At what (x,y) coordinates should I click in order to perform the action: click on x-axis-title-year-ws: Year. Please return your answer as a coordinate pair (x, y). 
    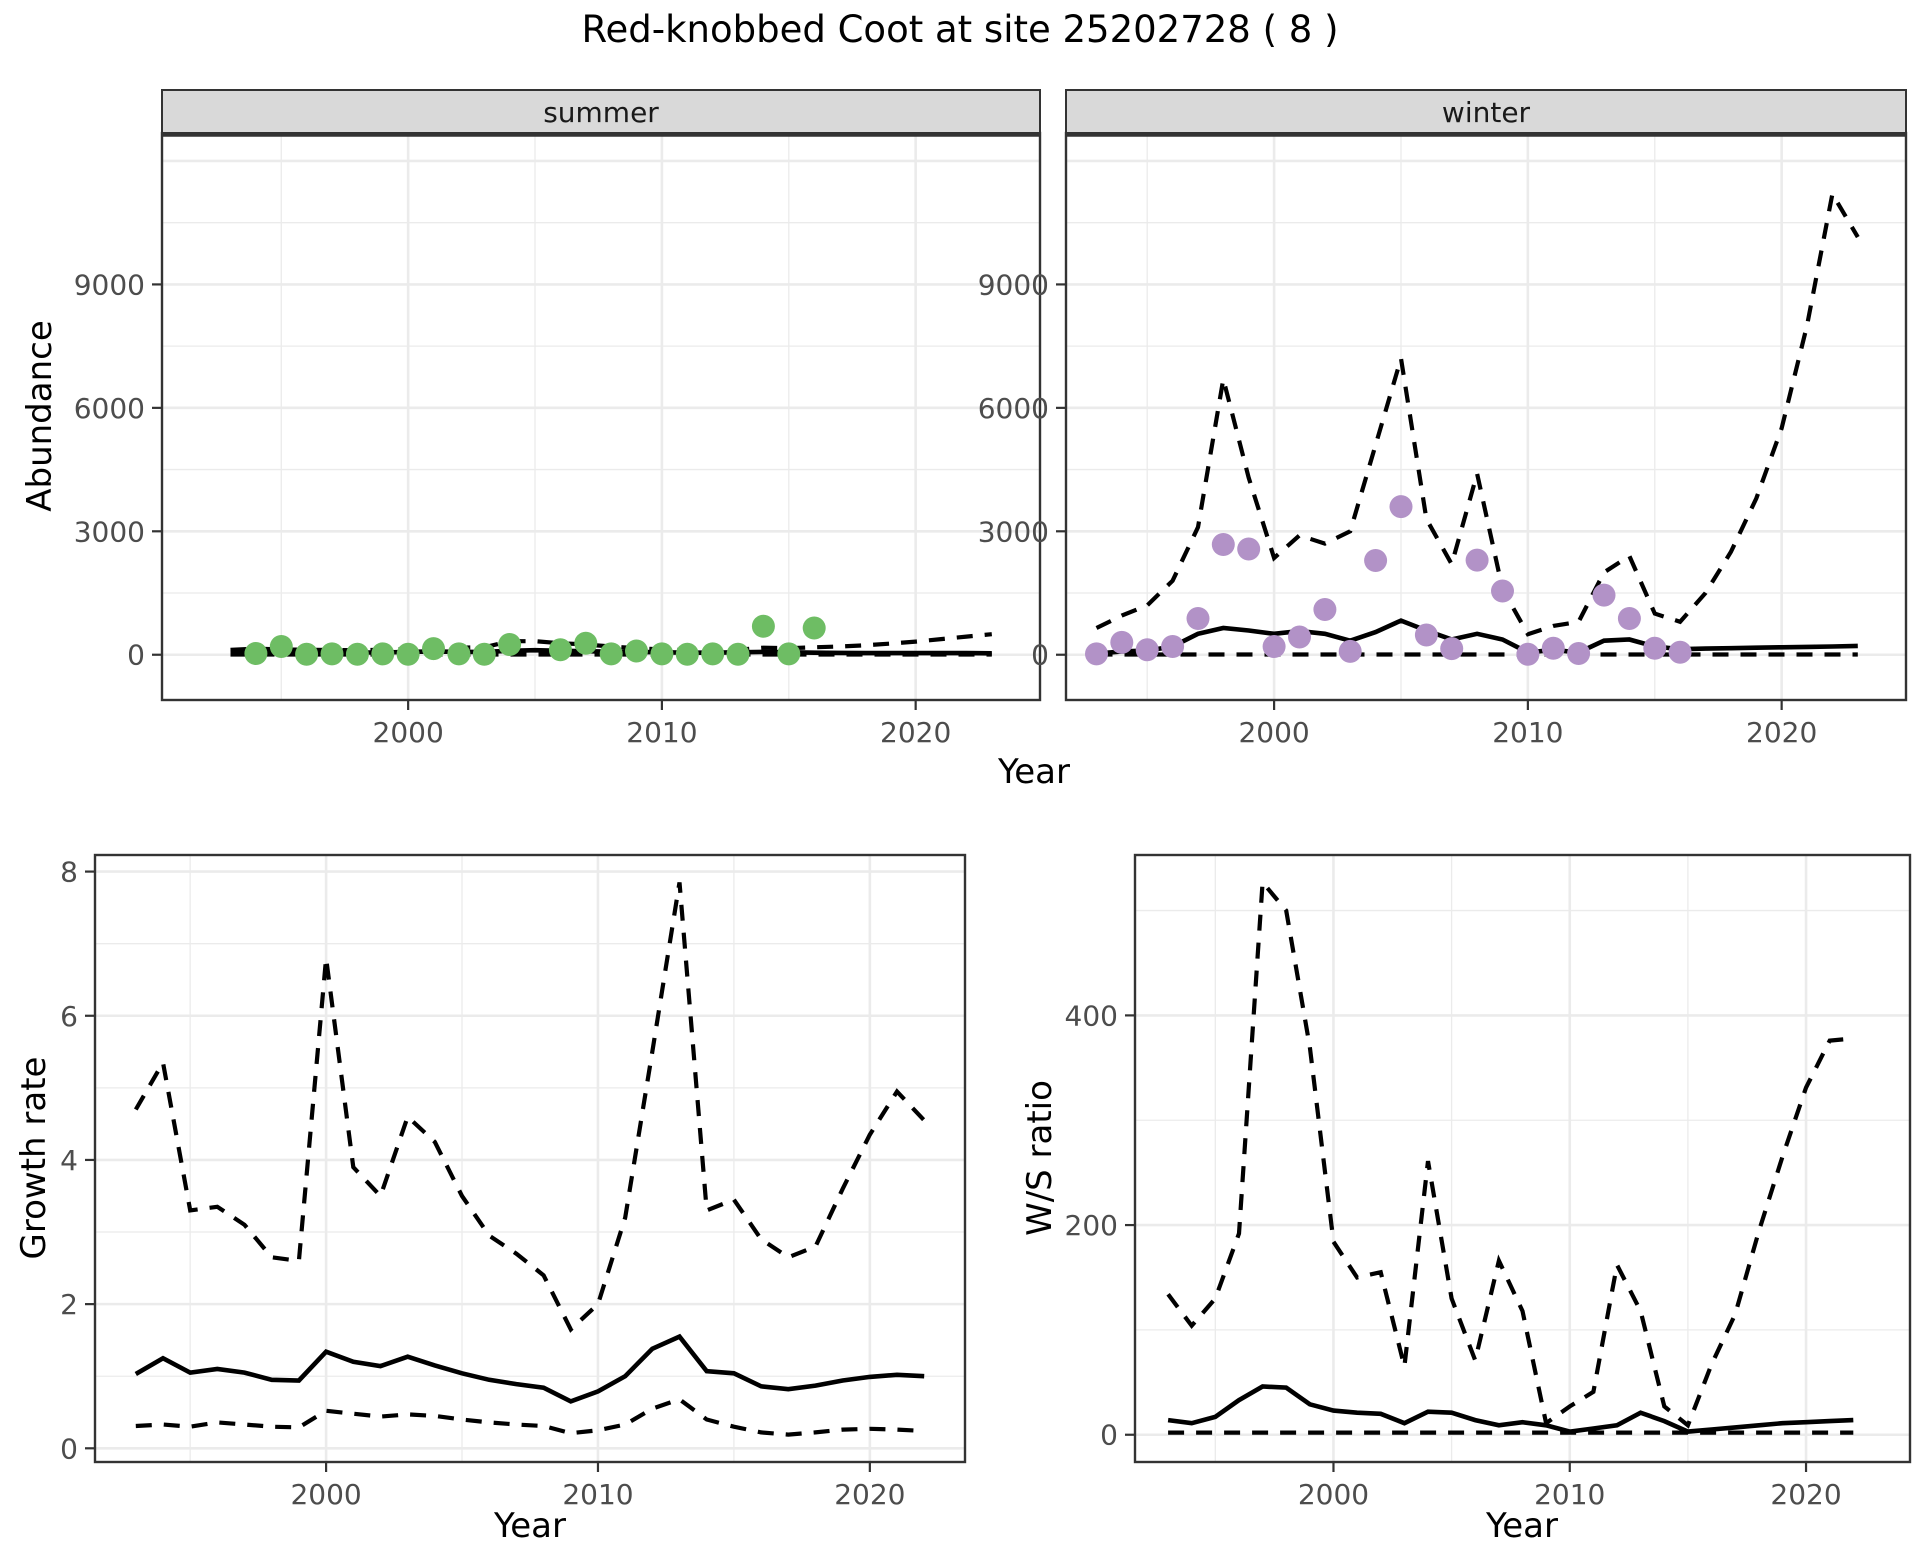
    Looking at the image, I should click on (1522, 1526).